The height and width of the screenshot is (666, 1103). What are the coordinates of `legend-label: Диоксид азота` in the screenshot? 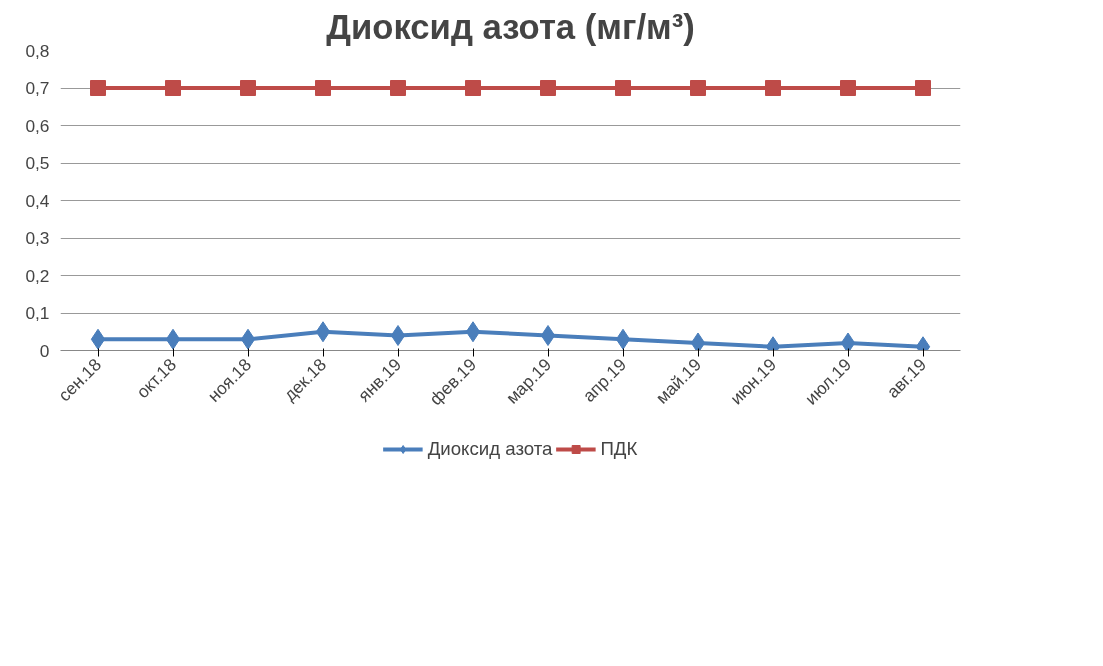 It's located at (490, 449).